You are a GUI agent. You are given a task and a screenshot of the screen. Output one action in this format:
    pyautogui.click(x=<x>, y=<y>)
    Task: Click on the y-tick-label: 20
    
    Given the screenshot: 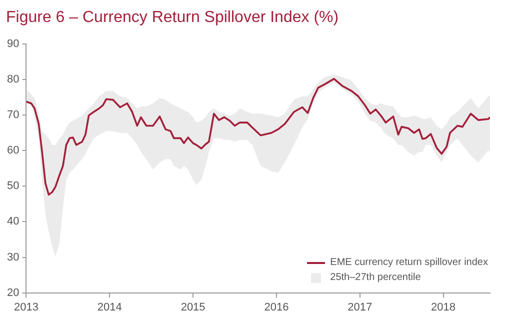 What is the action you would take?
    pyautogui.click(x=13, y=292)
    